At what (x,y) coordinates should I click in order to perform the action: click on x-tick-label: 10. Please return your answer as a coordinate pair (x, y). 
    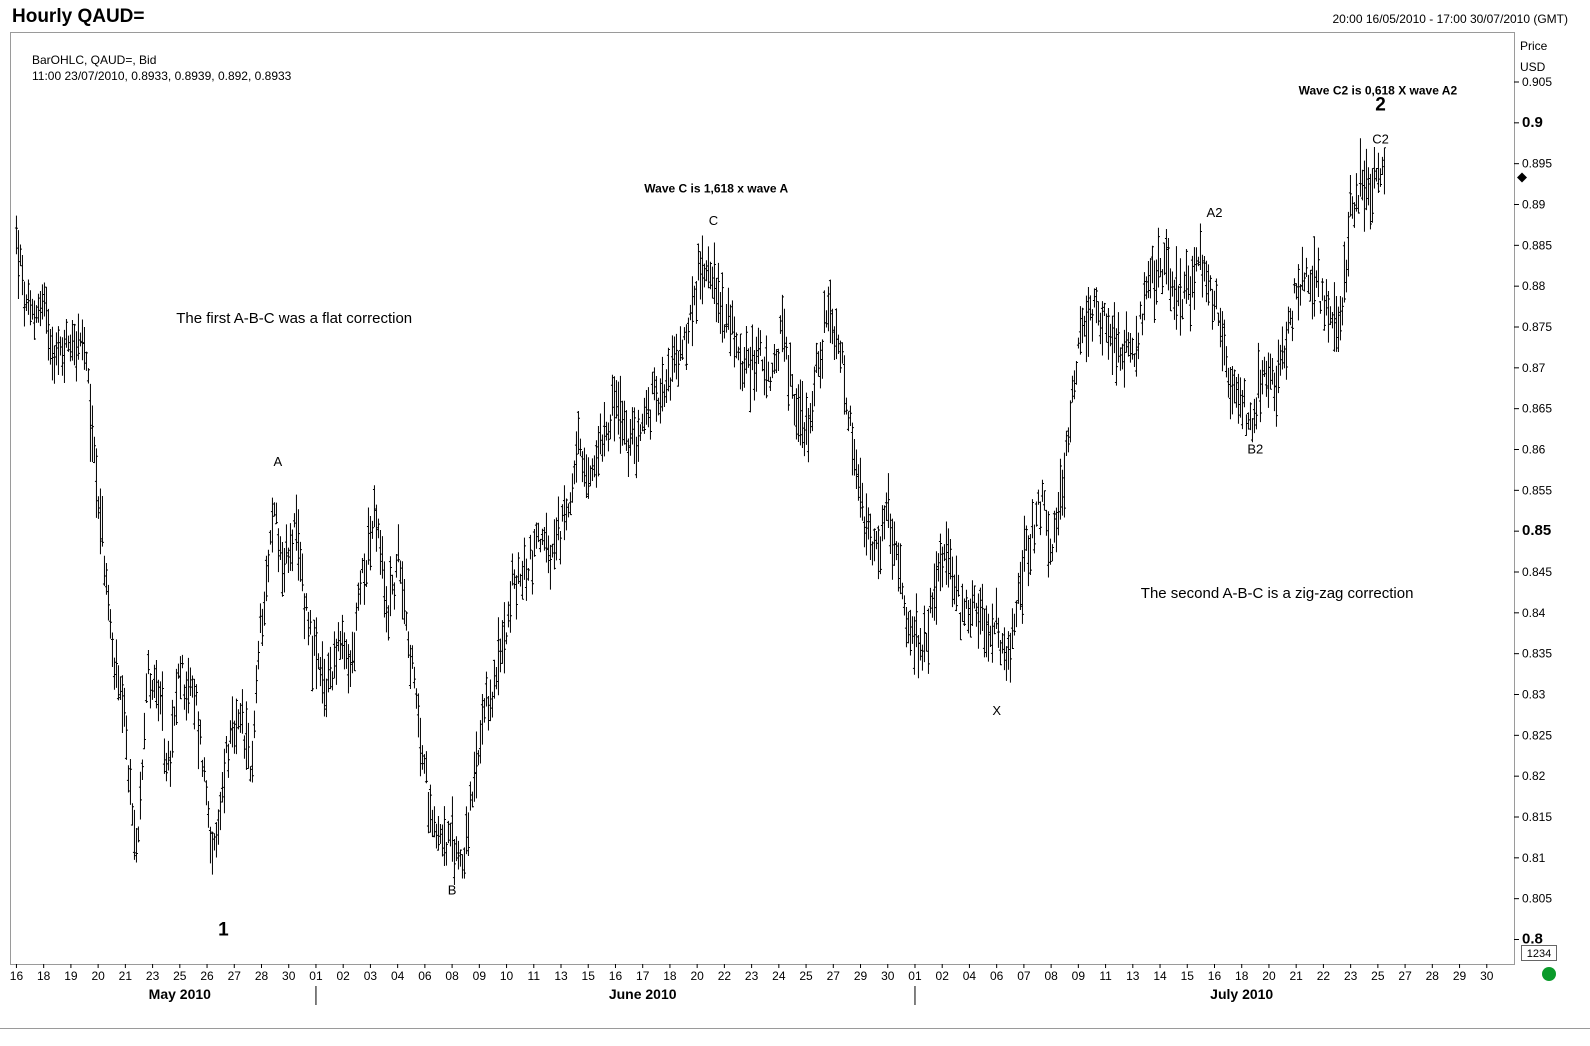
    Looking at the image, I should click on (507, 976).